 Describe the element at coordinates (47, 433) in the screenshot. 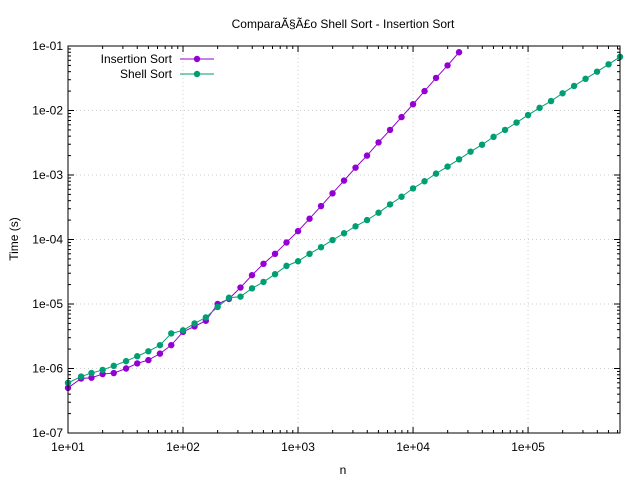

I see `y-tick-label: 1e-07` at that location.